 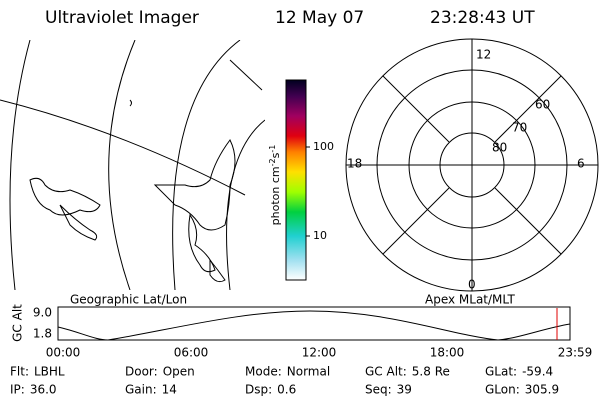 What do you see at coordinates (191, 353) in the screenshot?
I see `timeline-xtick: 06:00` at bounding box center [191, 353].